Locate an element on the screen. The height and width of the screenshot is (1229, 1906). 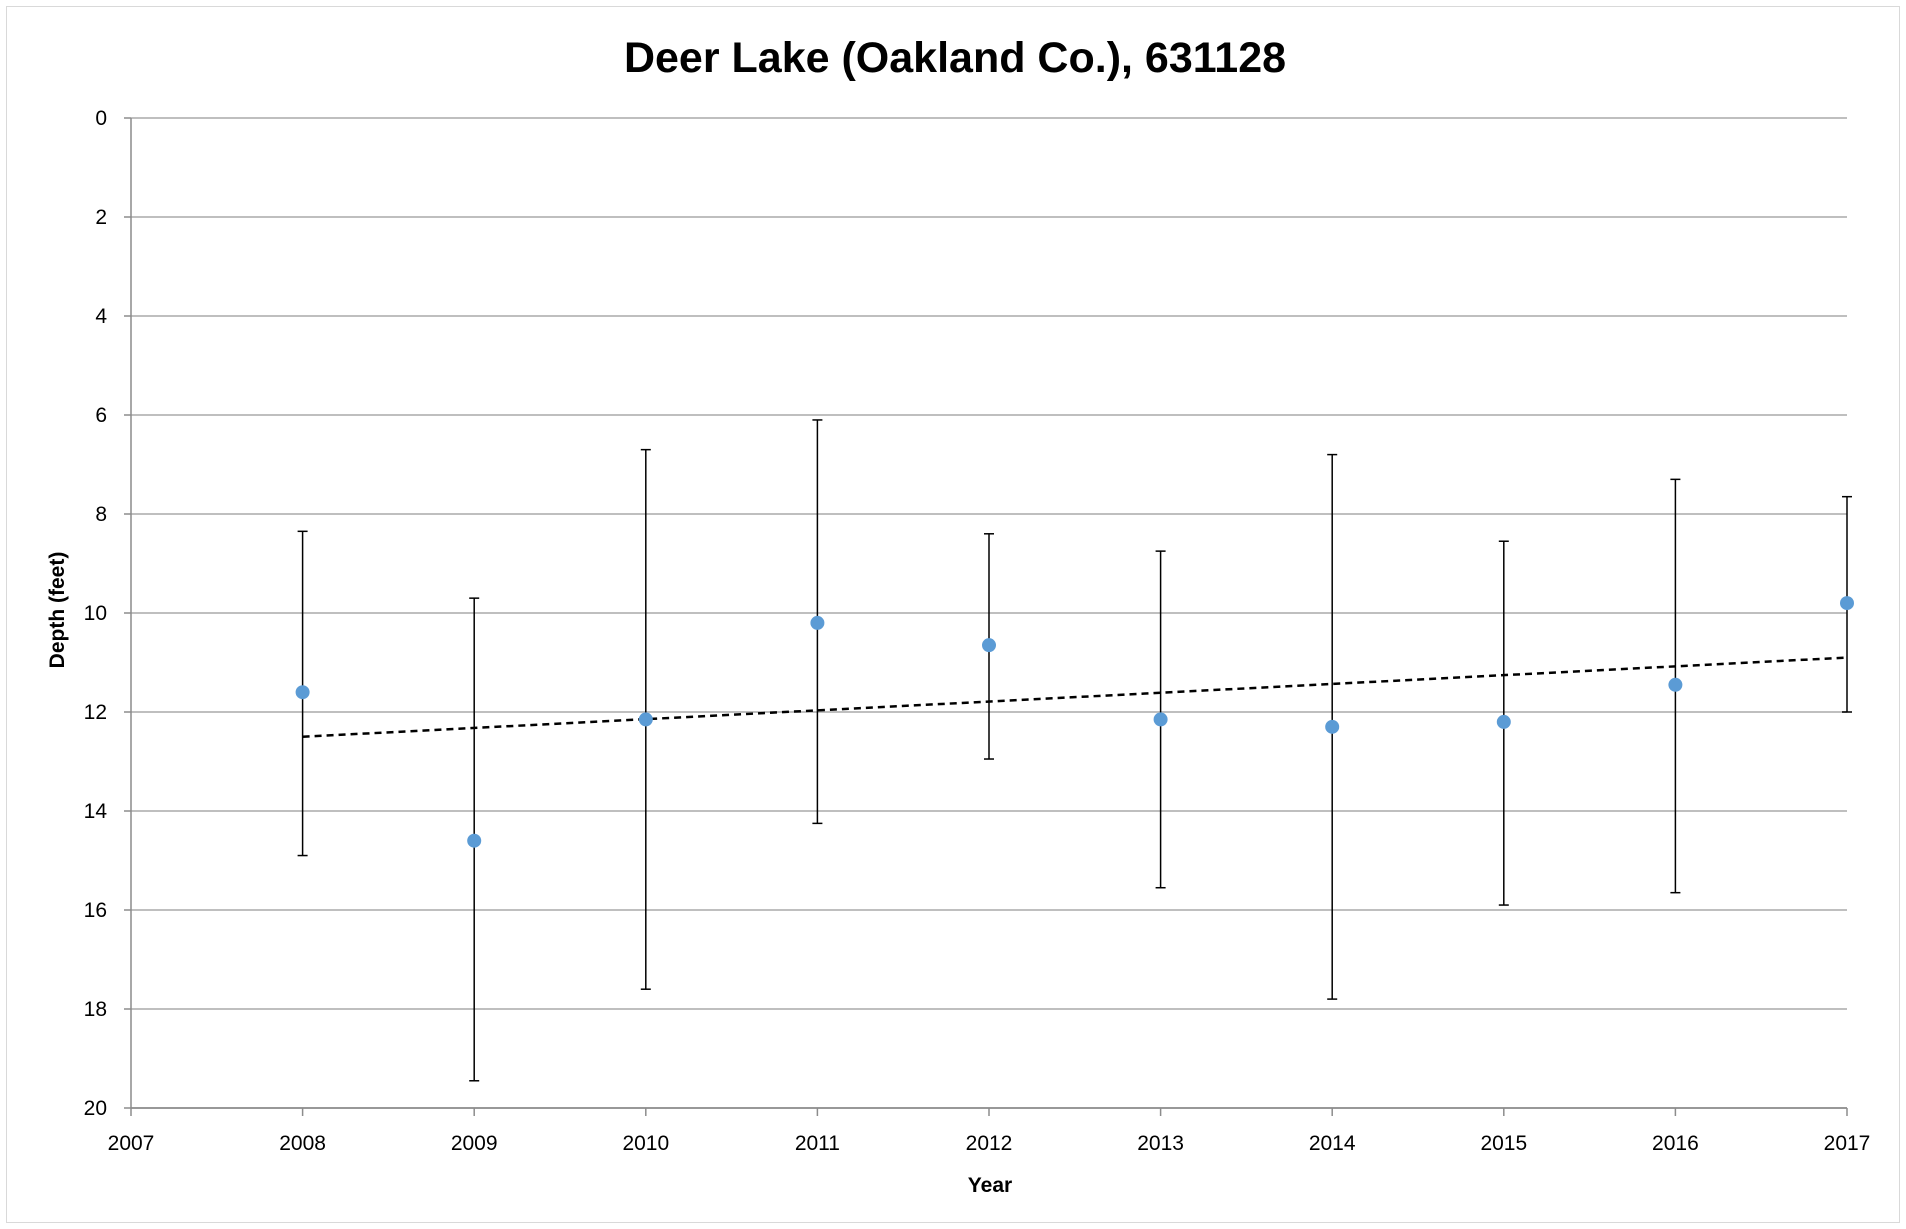
y-tick-label: 10 is located at coordinates (95, 613).